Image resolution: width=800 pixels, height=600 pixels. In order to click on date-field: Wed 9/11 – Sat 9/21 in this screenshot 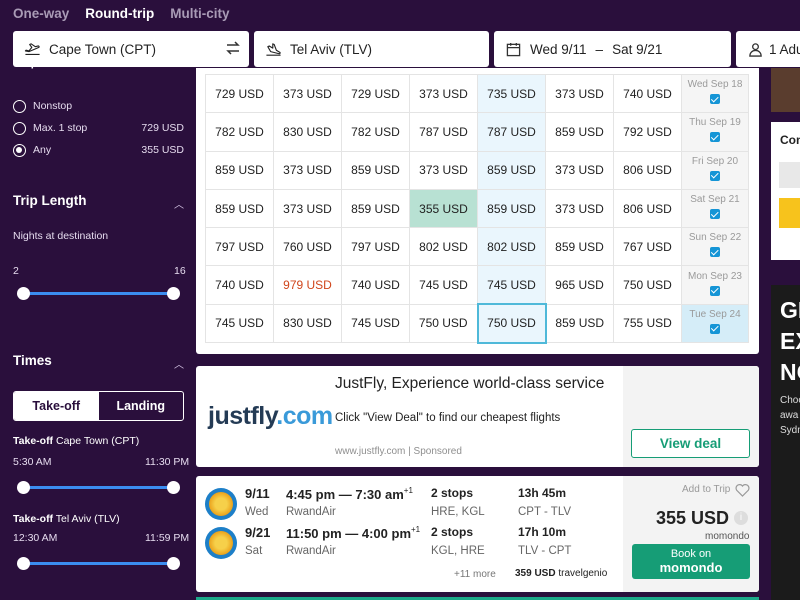, I will do `click(612, 49)`.